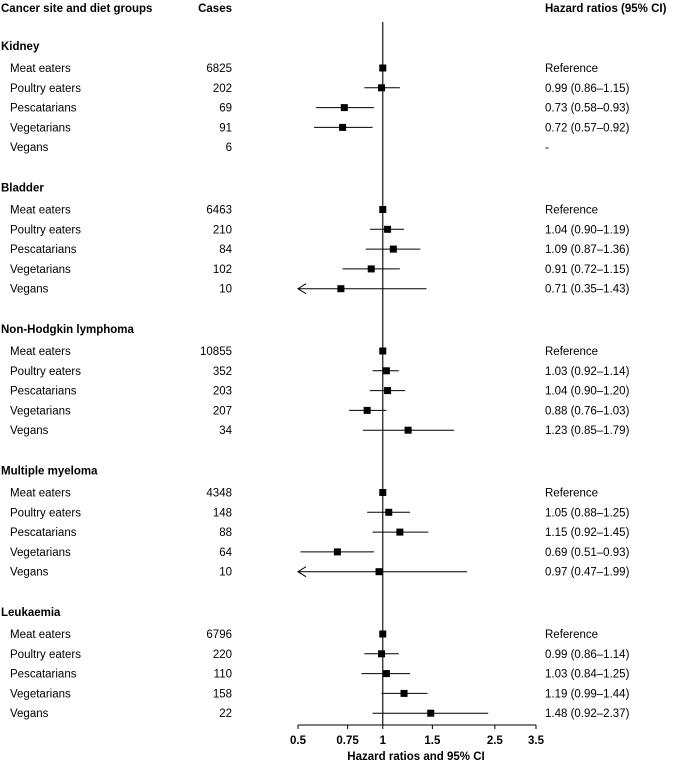 The width and height of the screenshot is (685, 764). What do you see at coordinates (302, 572) in the screenshot?
I see `ci-arrow` at bounding box center [302, 572].